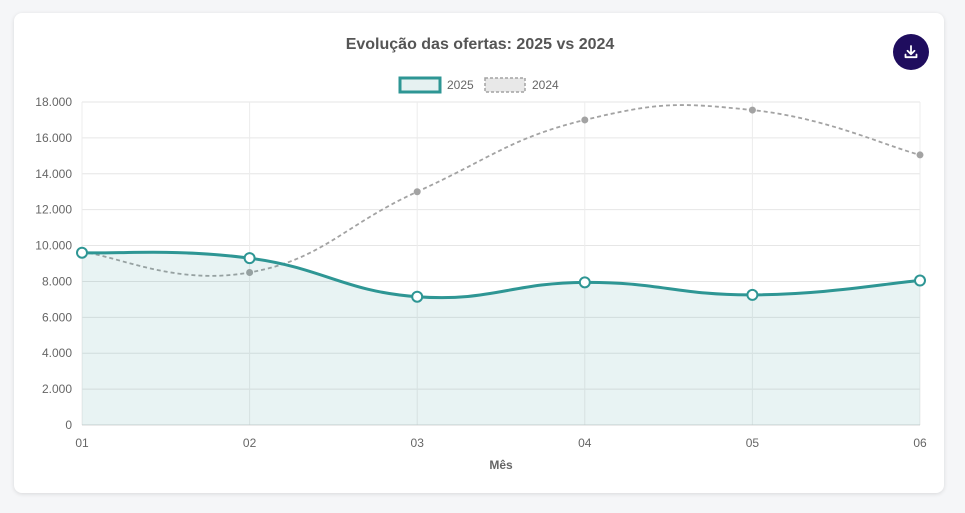 The image size is (965, 513). What do you see at coordinates (460, 85) in the screenshot?
I see `legend-label-2025: 2025` at bounding box center [460, 85].